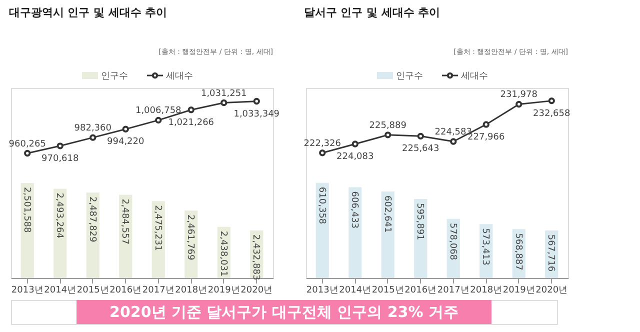 Image resolution: width=640 pixels, height=332 pixels. I want to click on data-label: 232,658, so click(552, 113).